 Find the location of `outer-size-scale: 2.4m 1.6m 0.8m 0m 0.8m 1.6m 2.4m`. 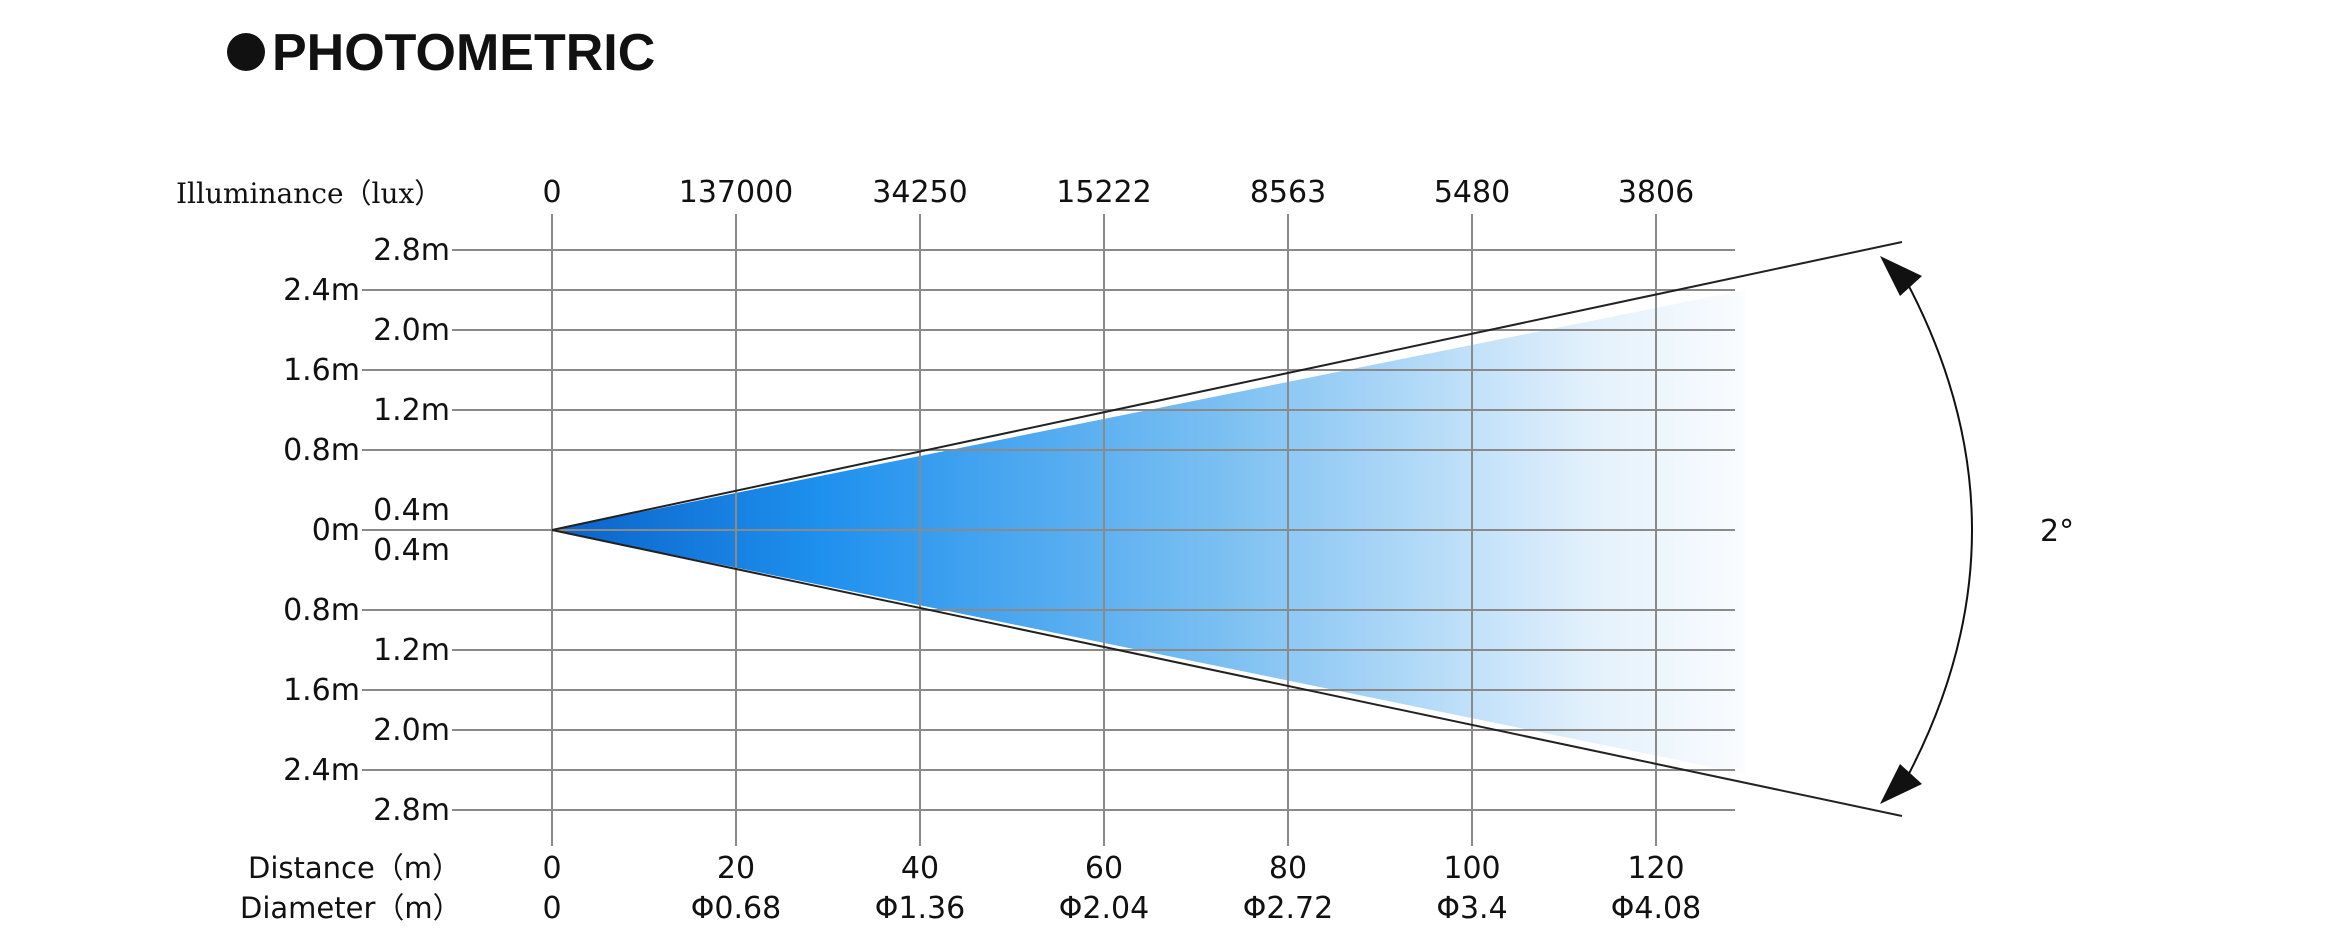

outer-size-scale: 2.4m 1.6m 0.8m 0m 0.8m 1.6m 2.4m is located at coordinates (321, 530).